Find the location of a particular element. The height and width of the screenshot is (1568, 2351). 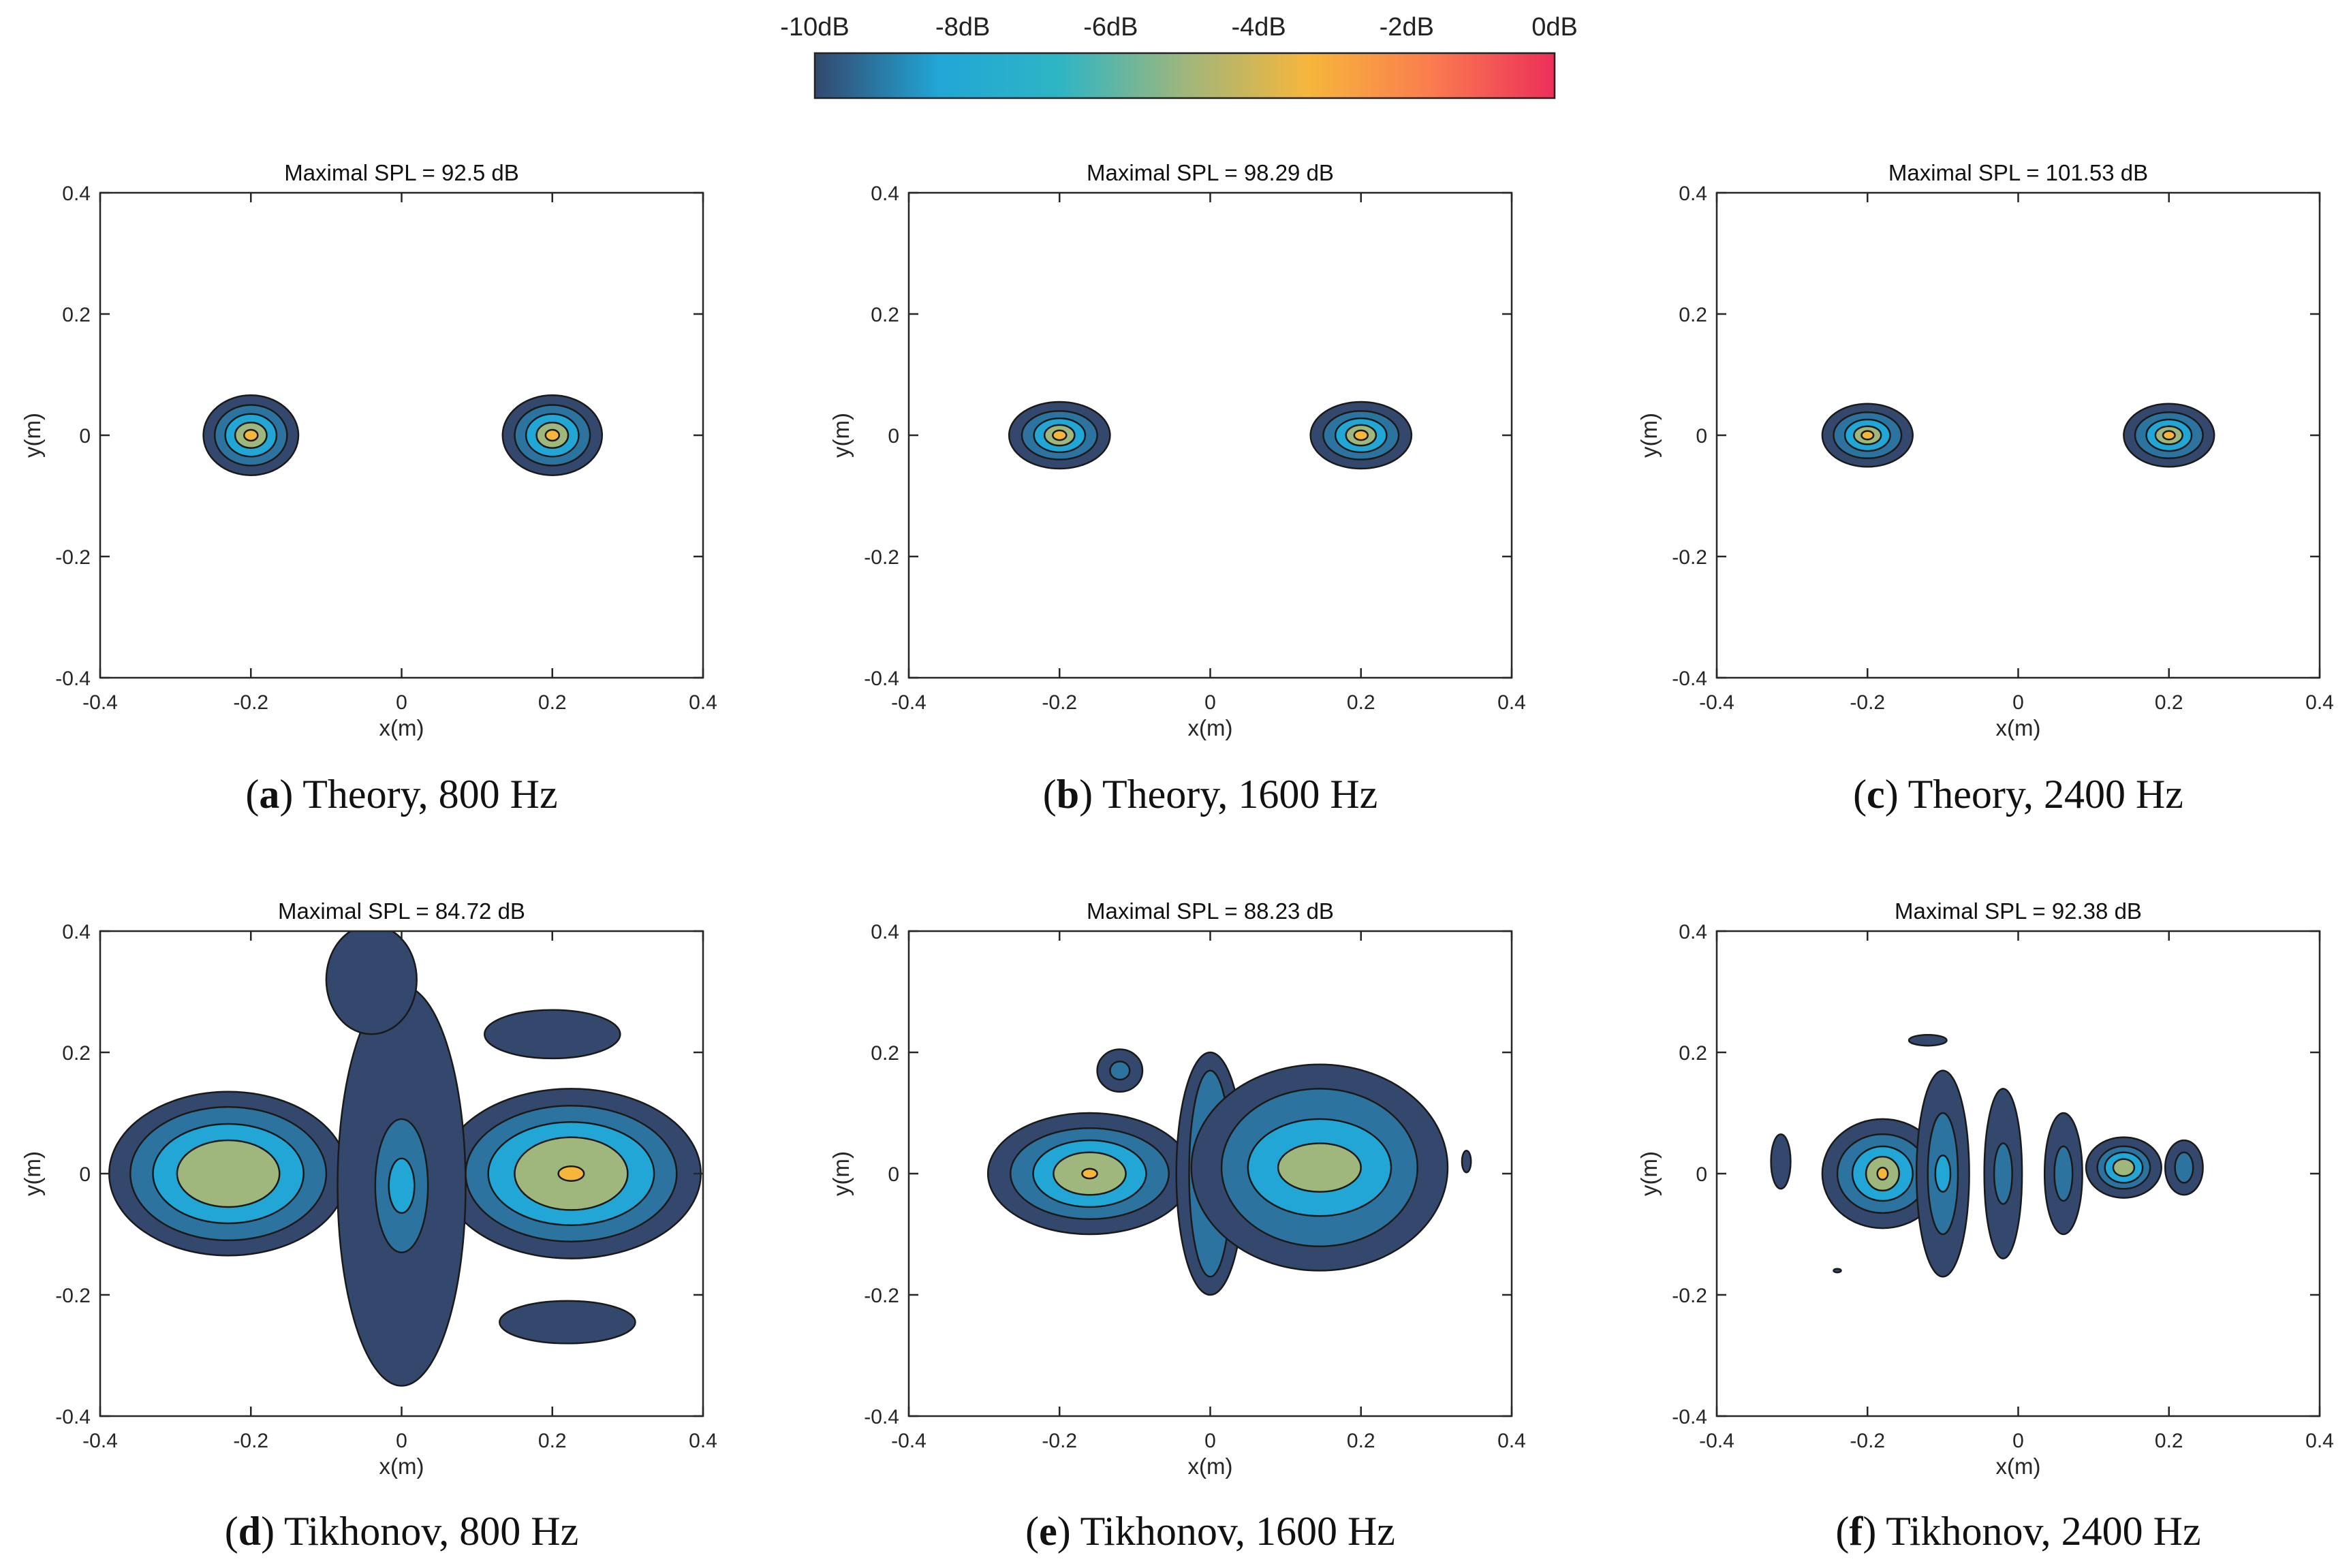

subfigure-caption: (e) Tikhonov, 1600 Hz is located at coordinates (1210, 1531).